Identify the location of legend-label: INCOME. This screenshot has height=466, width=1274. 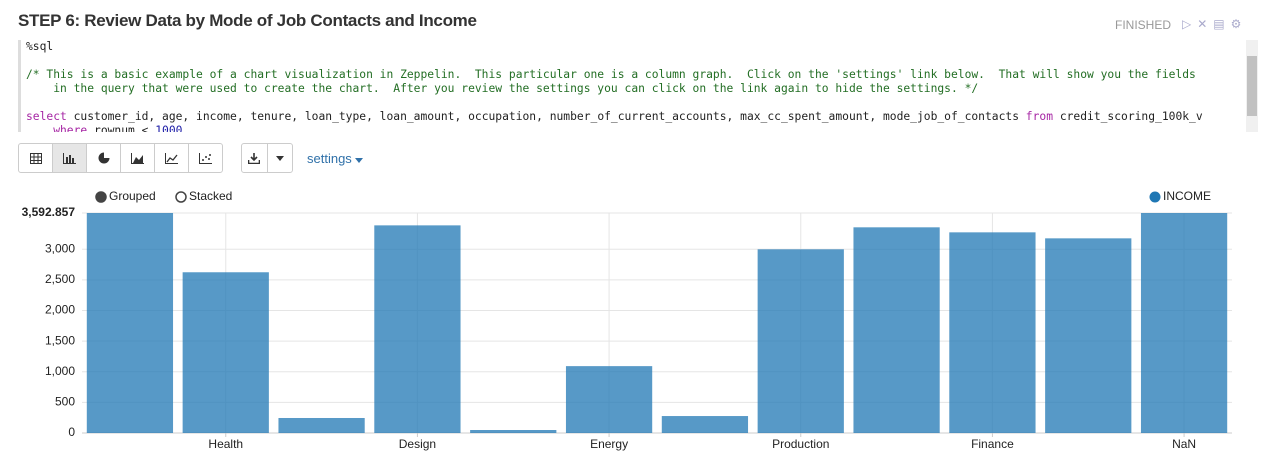
(1187, 196).